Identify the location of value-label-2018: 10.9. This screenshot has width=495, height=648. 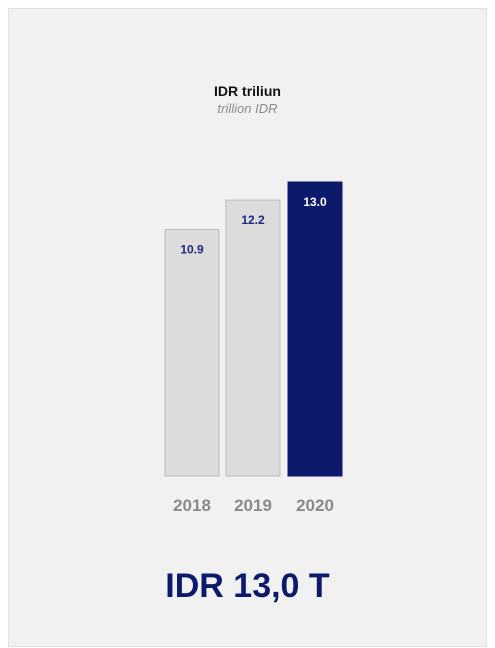
(192, 249).